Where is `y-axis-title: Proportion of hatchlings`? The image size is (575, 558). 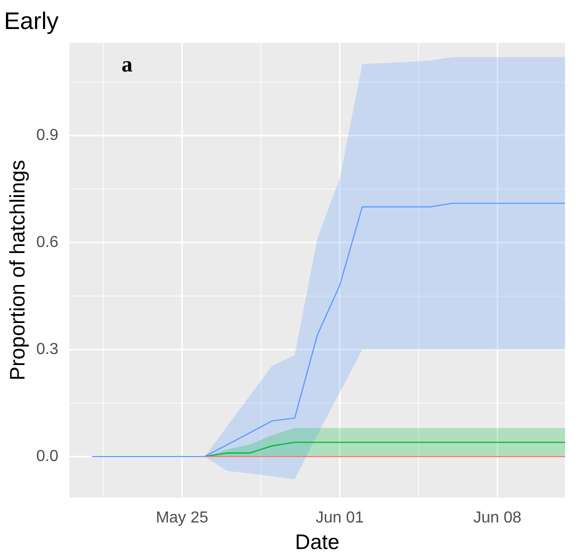
y-axis-title: Proportion of hatchlings is located at coordinates (18, 270).